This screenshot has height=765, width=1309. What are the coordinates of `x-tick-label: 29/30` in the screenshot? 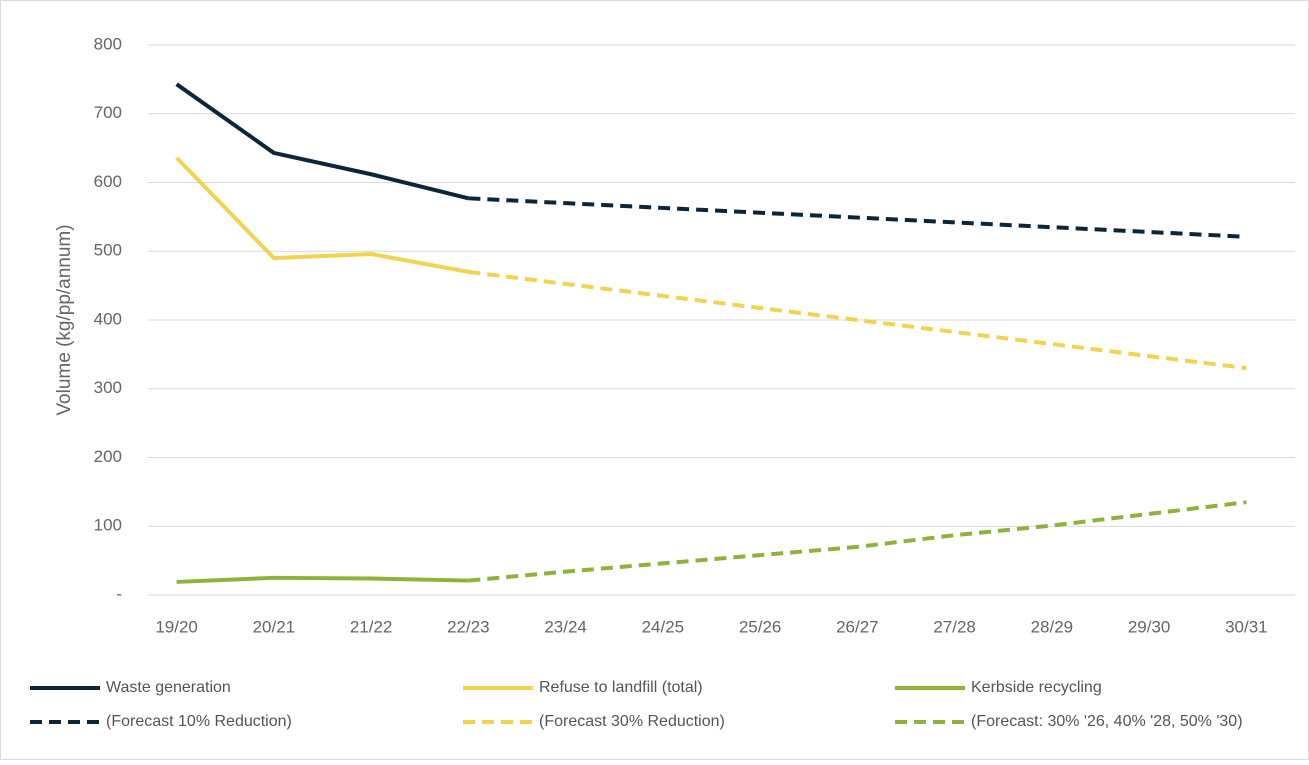 It's located at (1149, 626).